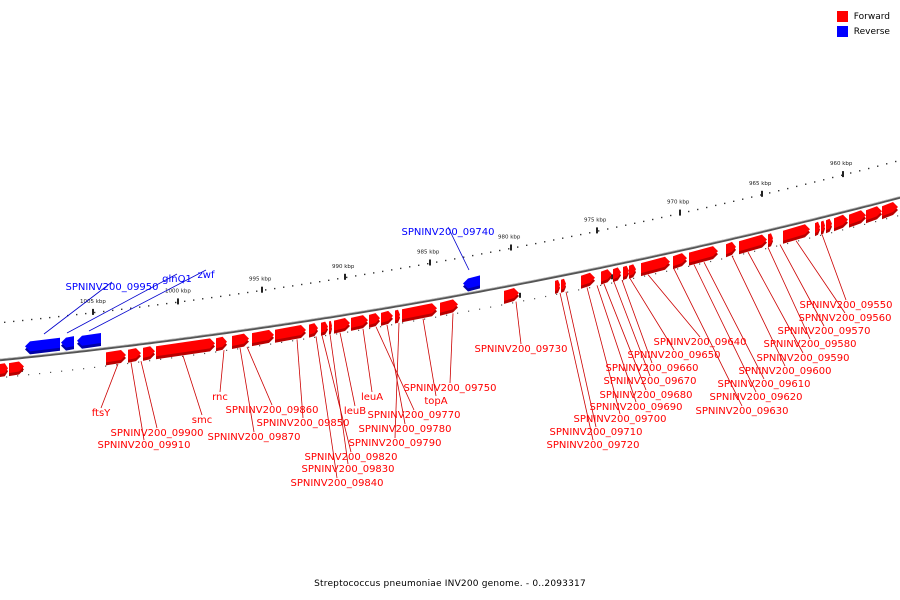  I want to click on label-SPNINV200_09870: SPNINV200_09870, so click(253, 437).